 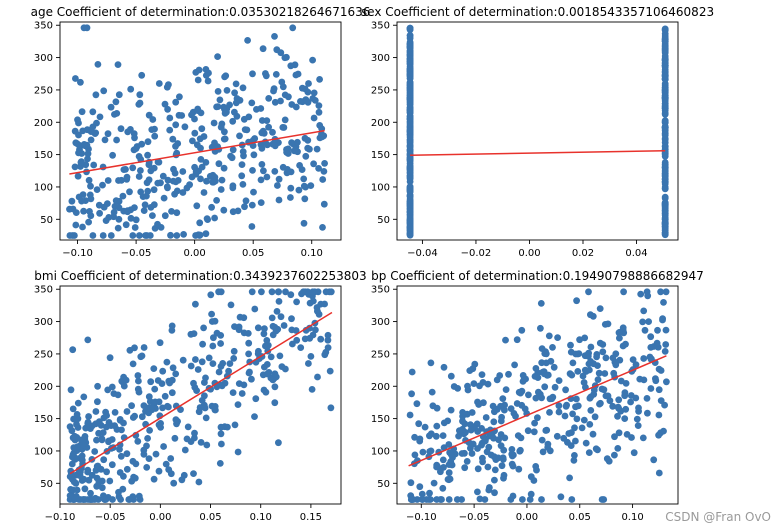 I want to click on x-tick-label: 0.04, so click(x=636, y=253).